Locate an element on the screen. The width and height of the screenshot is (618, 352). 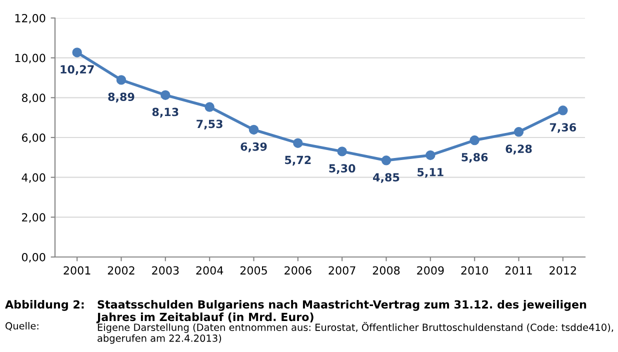
y-tick-label: 12,00 is located at coordinates (30, 19).